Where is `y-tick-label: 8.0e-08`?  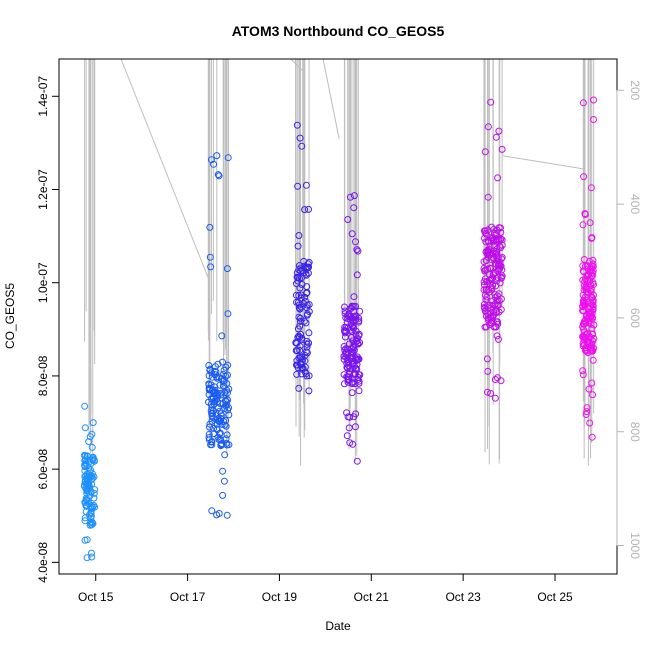
y-tick-label: 8.0e-08 is located at coordinates (43, 375).